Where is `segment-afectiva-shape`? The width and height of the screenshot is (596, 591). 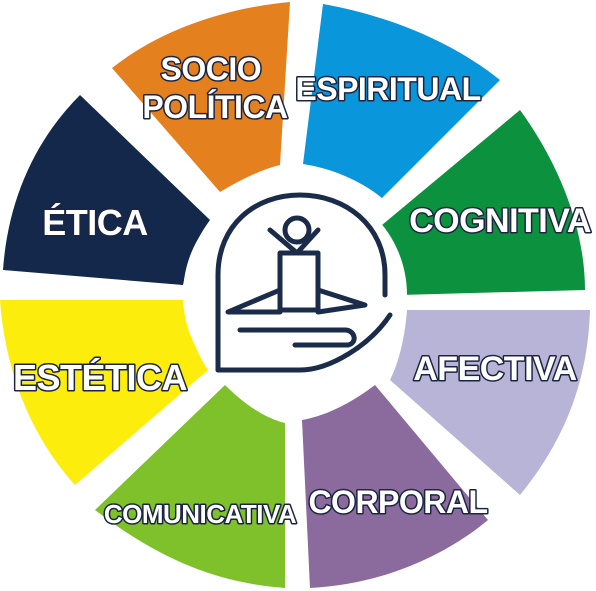 segment-afectiva-shape is located at coordinates (490, 402).